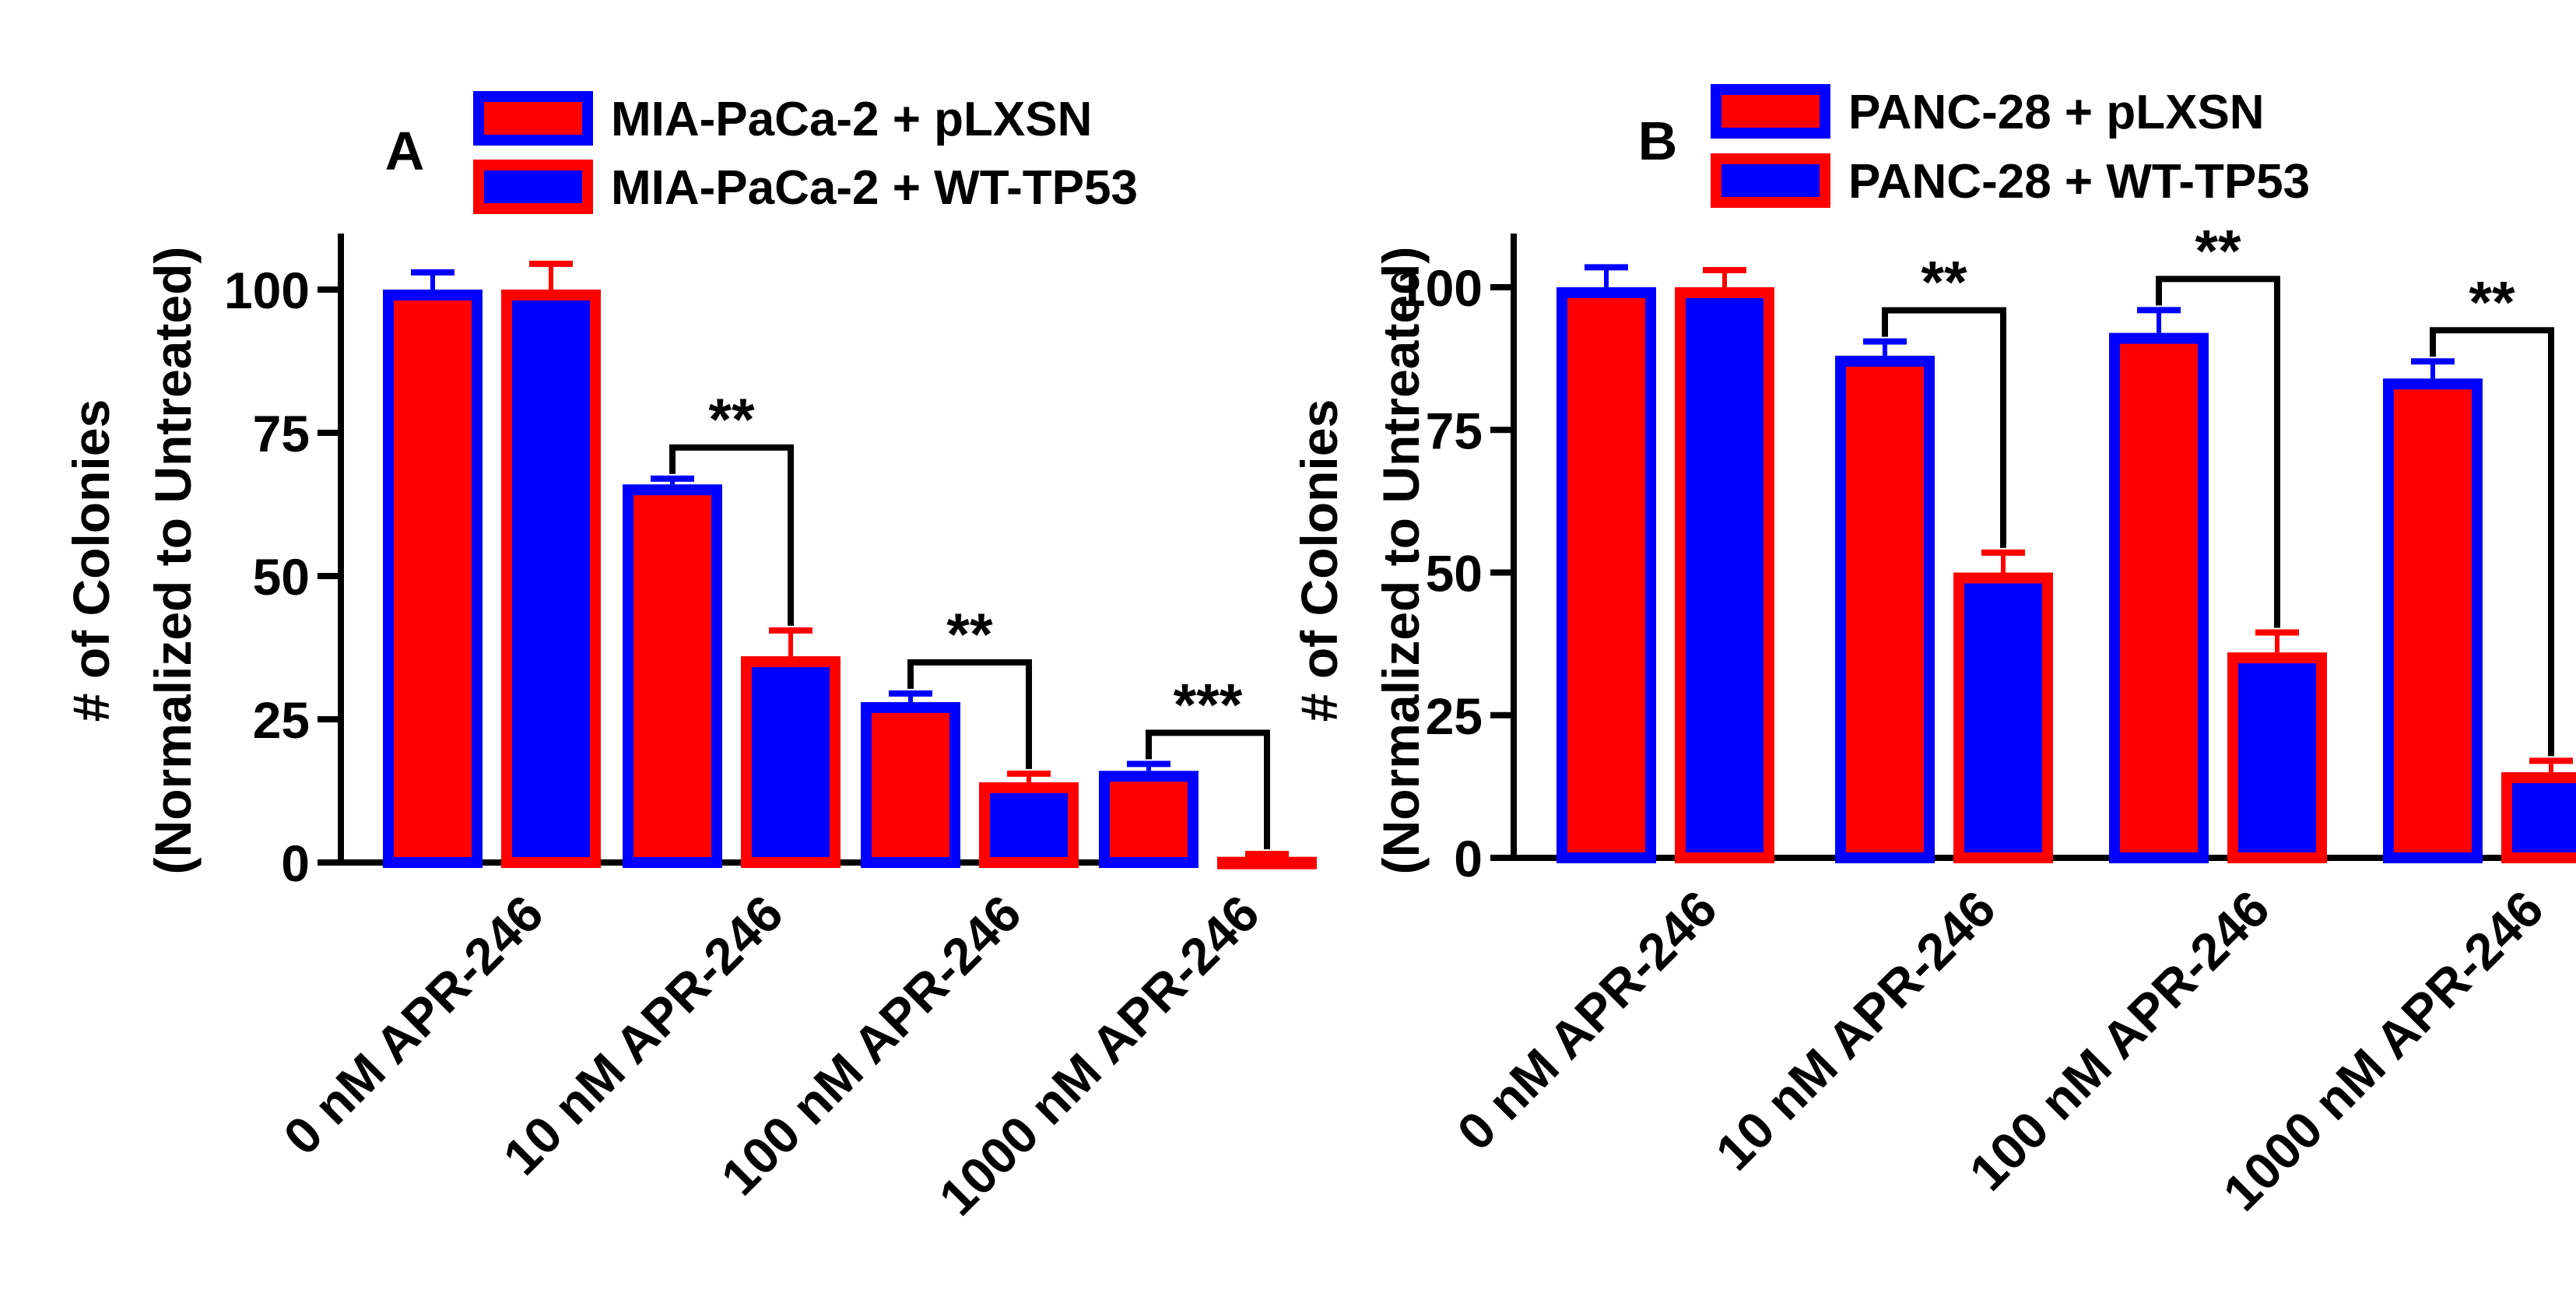 Image resolution: width=2576 pixels, height=1300 pixels. I want to click on legend-label: PANC-28 + WT-TP53, so click(2079, 182).